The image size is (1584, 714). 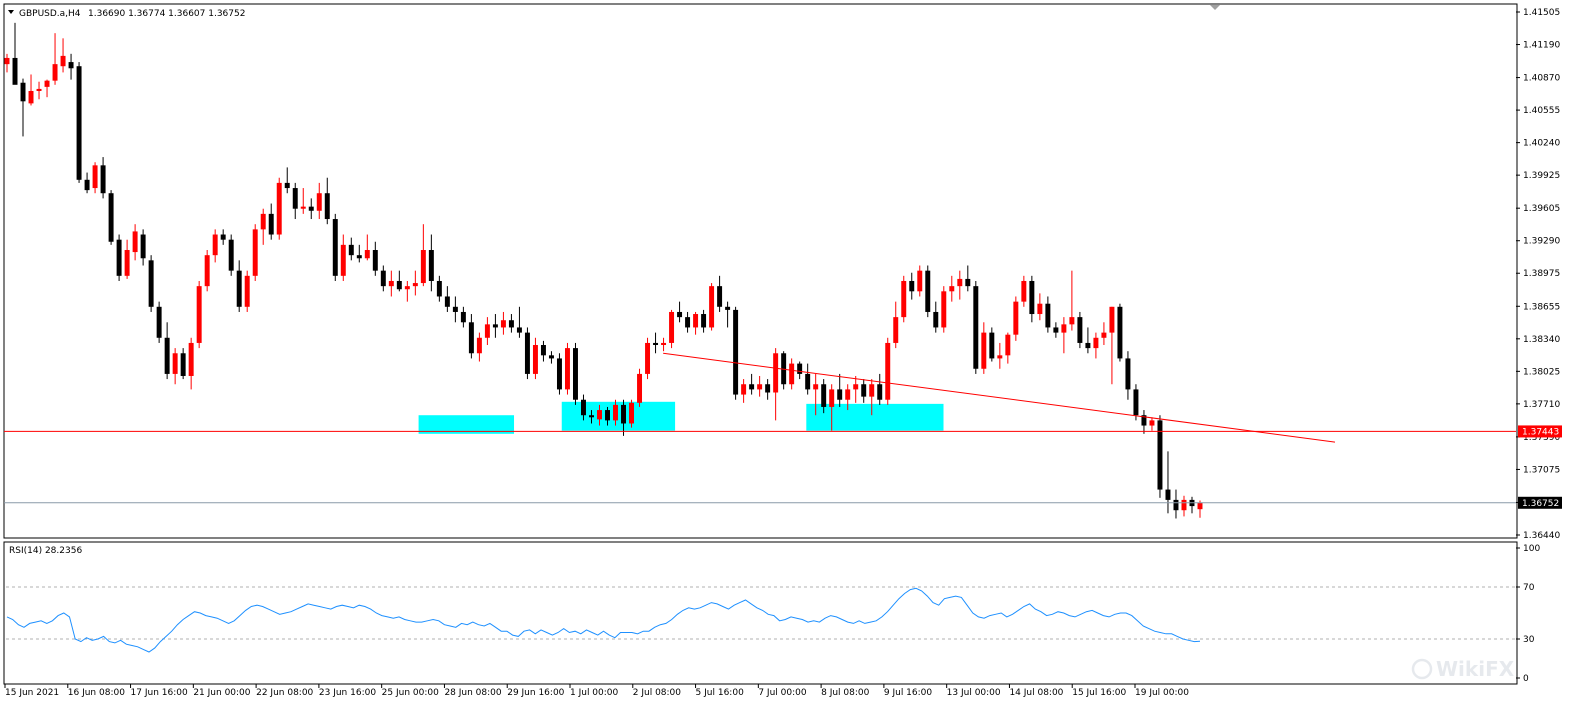 I want to click on trendline, so click(x=999, y=397).